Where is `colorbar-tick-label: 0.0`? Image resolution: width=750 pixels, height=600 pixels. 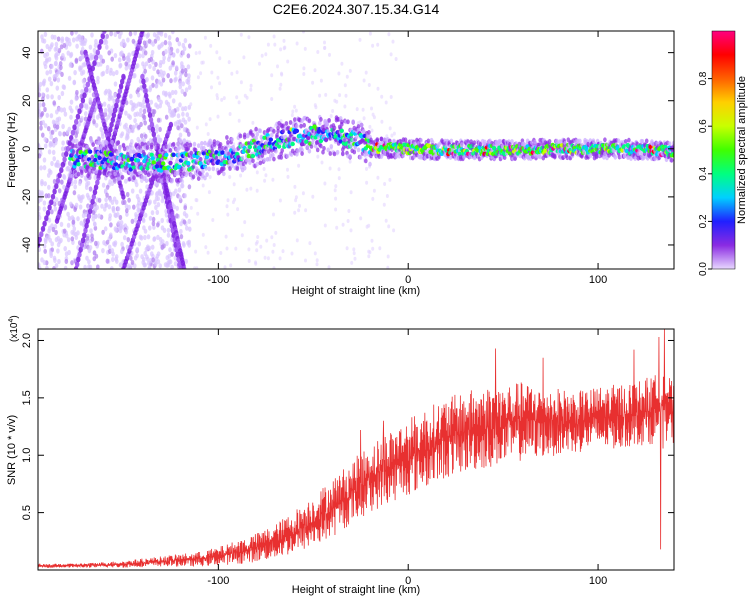 colorbar-tick-label: 0.0 is located at coordinates (703, 269).